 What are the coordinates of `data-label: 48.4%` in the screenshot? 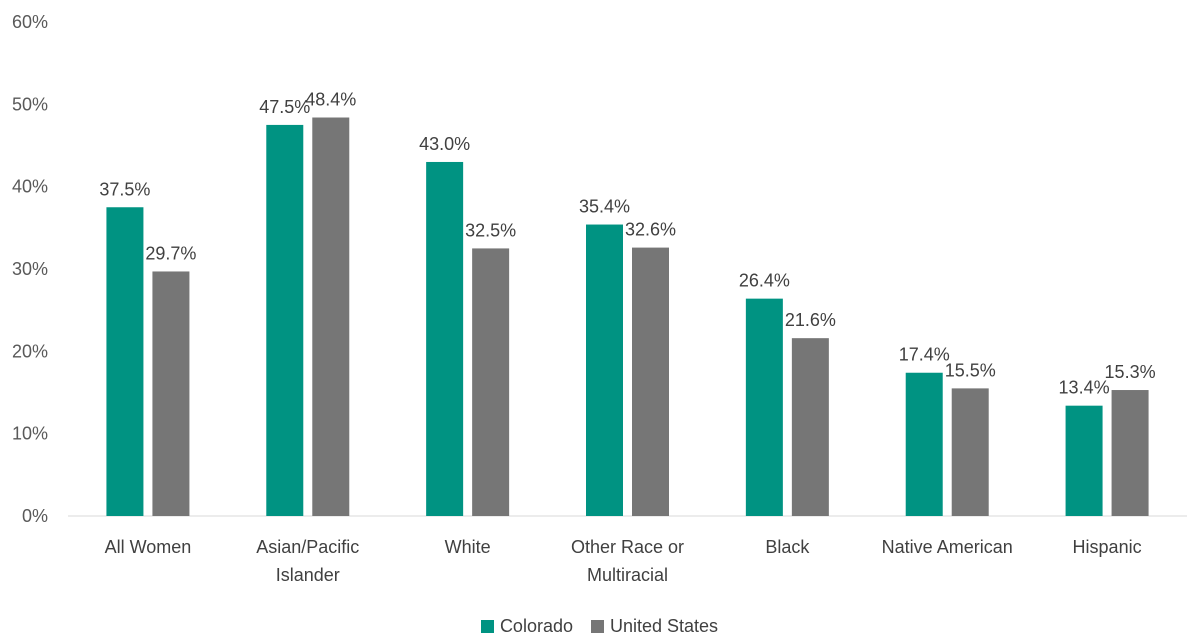 It's located at (330, 100).